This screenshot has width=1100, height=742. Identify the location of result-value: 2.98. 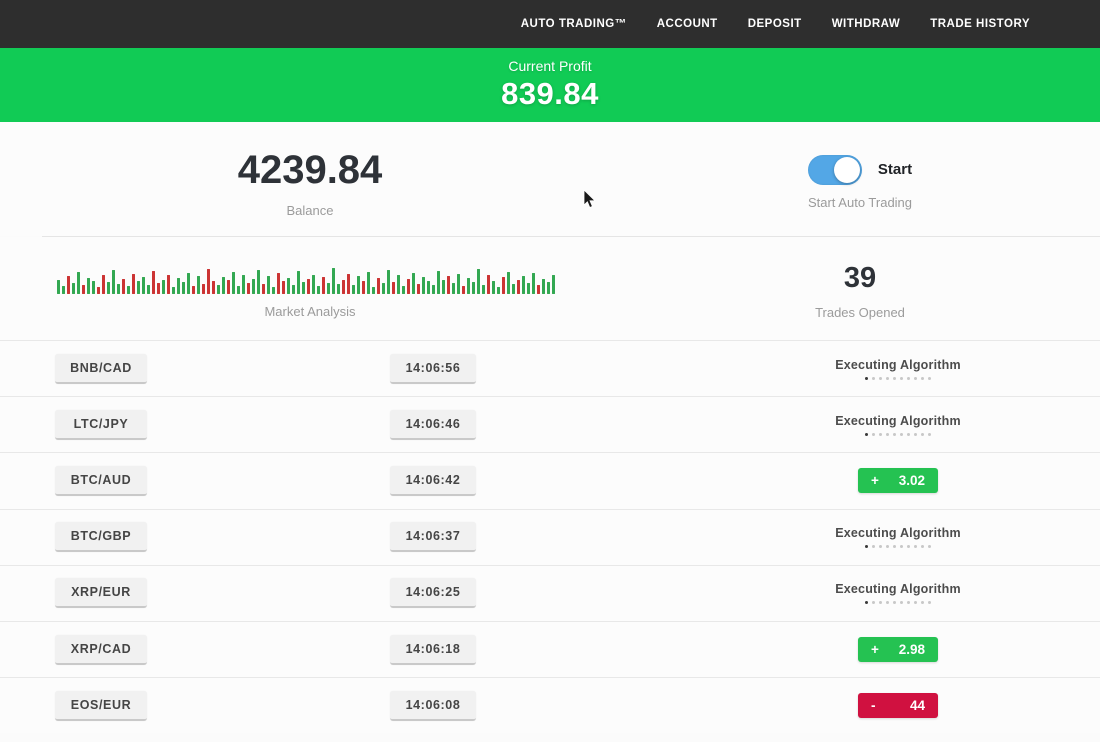
(911, 650).